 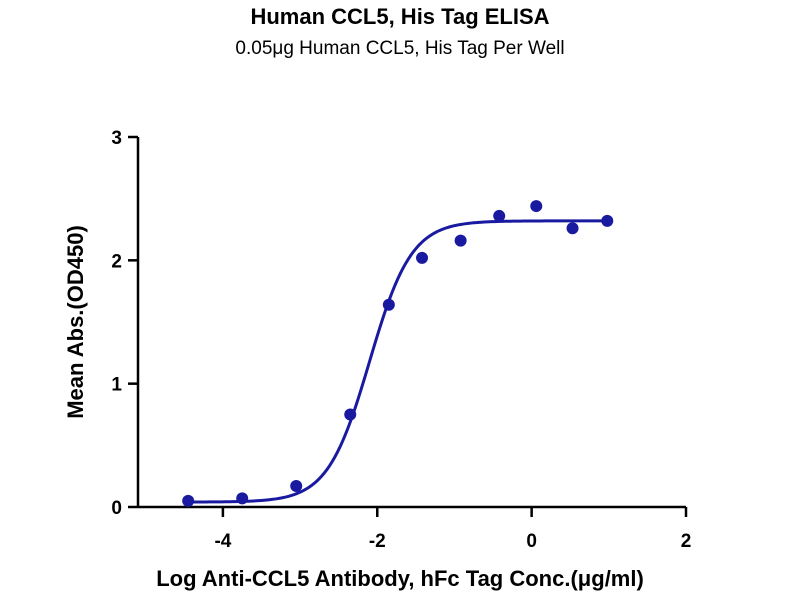 What do you see at coordinates (116, 261) in the screenshot?
I see `y-tick-label: 2` at bounding box center [116, 261].